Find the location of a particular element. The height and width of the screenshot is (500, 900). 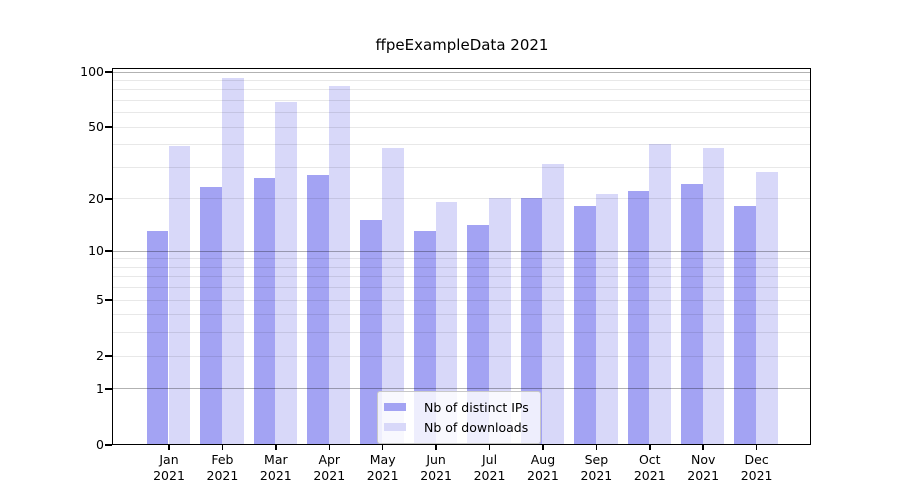

legend-swatch-distinct-ips is located at coordinates (395, 407).